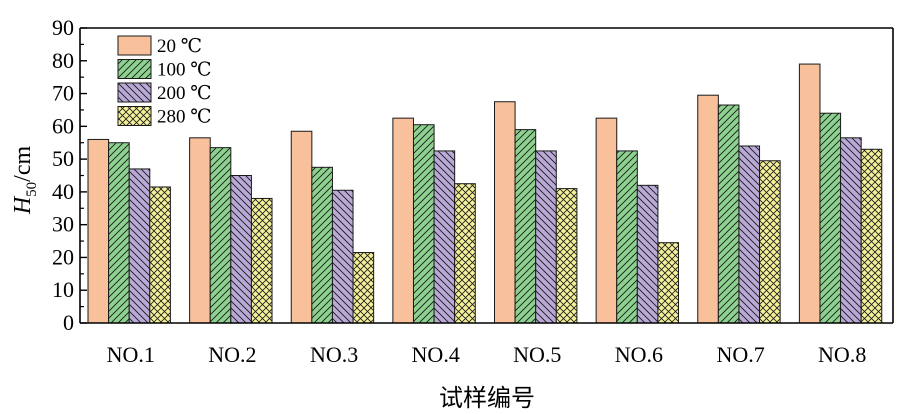 The width and height of the screenshot is (898, 414). I want to click on y-tick-label: 30, so click(63, 224).